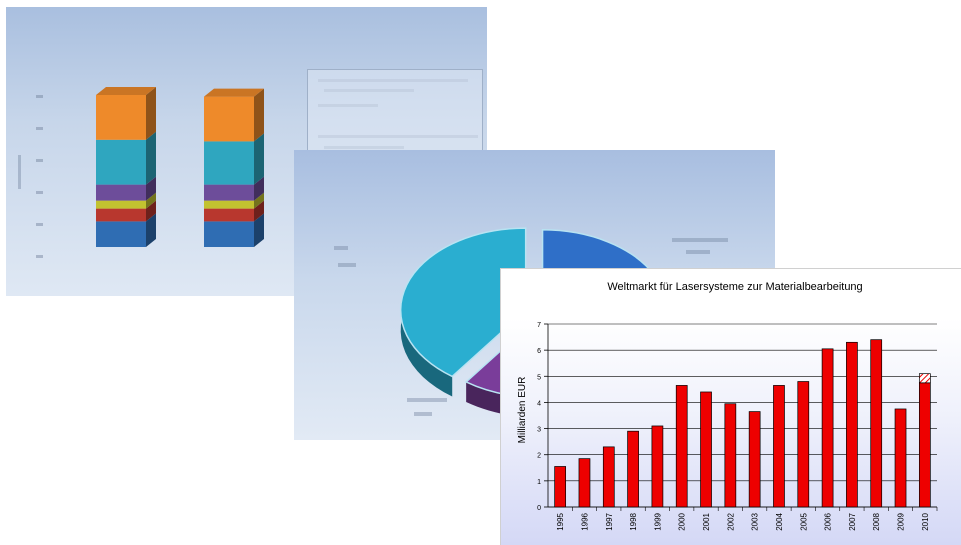 Image resolution: width=961 pixels, height=545 pixels. What do you see at coordinates (522, 410) in the screenshot?
I see `y-axis-label: Milliarden EUR` at bounding box center [522, 410].